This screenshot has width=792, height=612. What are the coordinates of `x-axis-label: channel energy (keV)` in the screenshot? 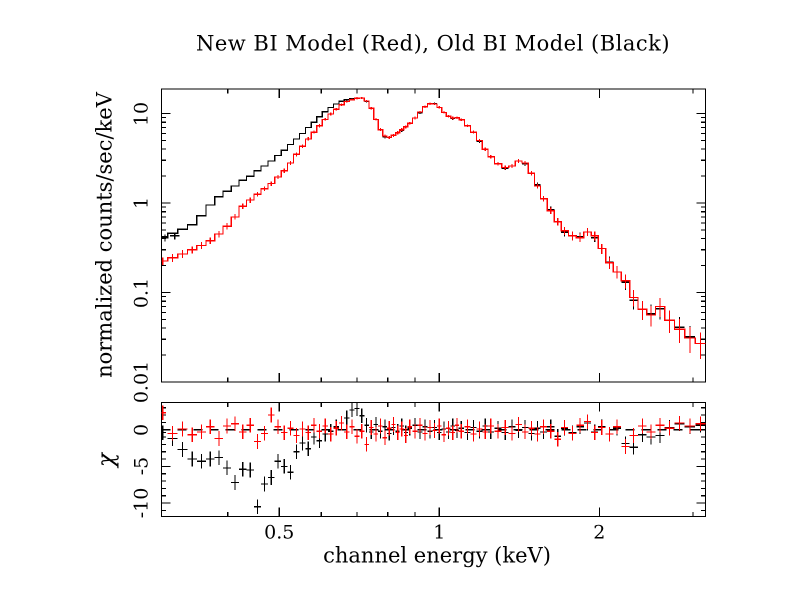 It's located at (437, 555).